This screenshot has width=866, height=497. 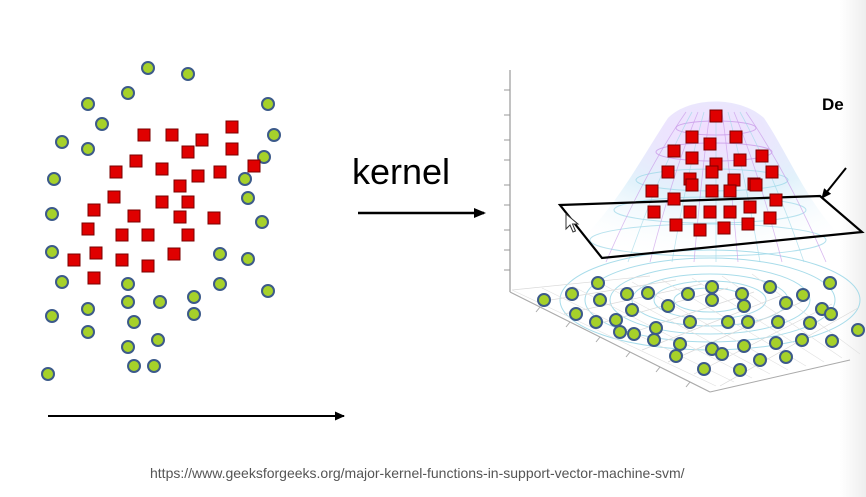 I want to click on cropped-label: De, so click(x=833, y=104).